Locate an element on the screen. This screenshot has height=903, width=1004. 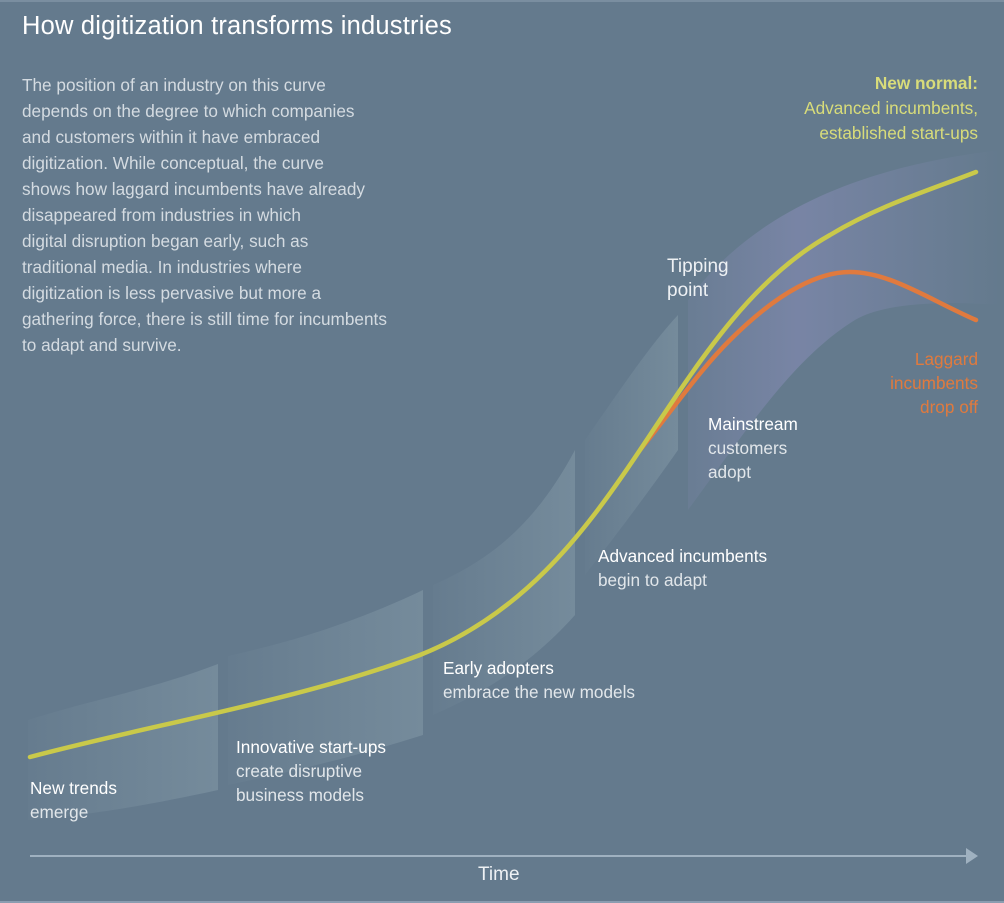
laggard-label: Laggard incumbents drop off is located at coordinates (934, 383).